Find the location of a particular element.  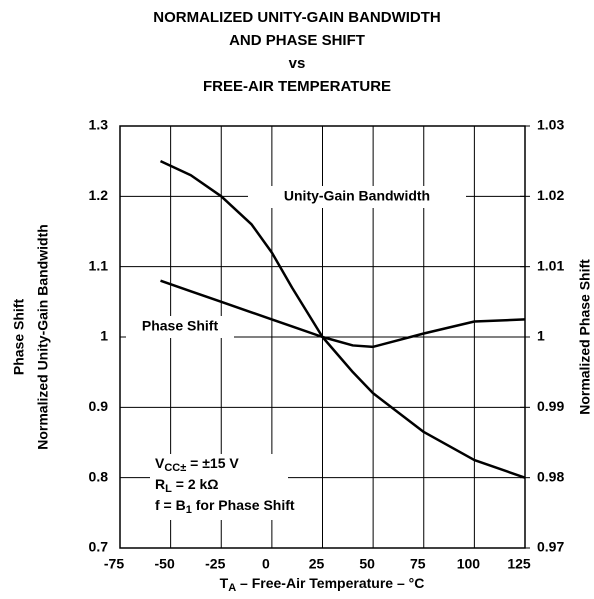

y2-tick-label: 1.01 is located at coordinates (550, 265).